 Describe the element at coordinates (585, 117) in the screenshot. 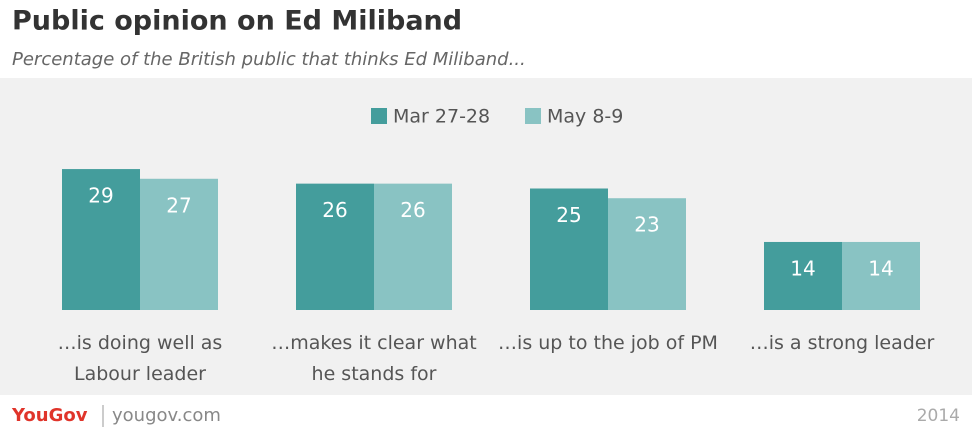

I see `legend-label: May 8-9` at that location.